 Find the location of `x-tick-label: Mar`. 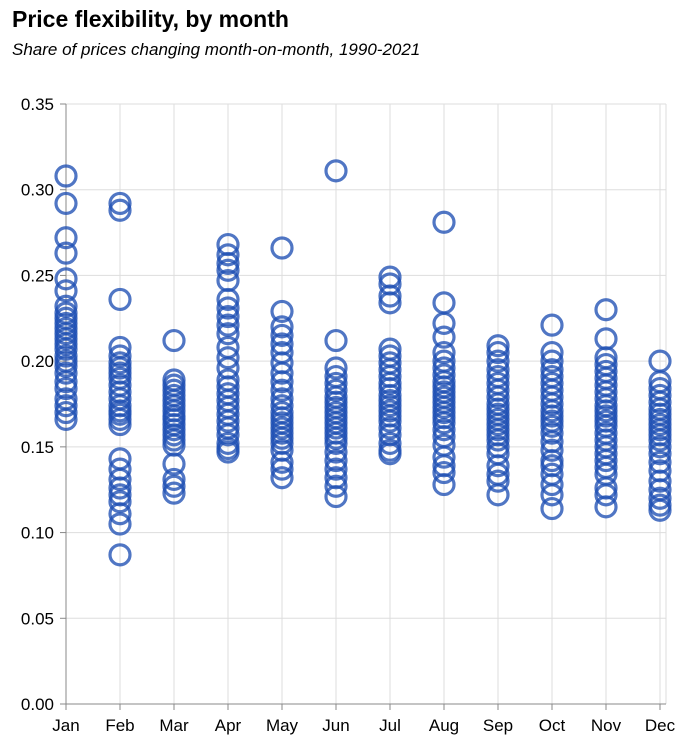

x-tick-label: Mar is located at coordinates (174, 725).